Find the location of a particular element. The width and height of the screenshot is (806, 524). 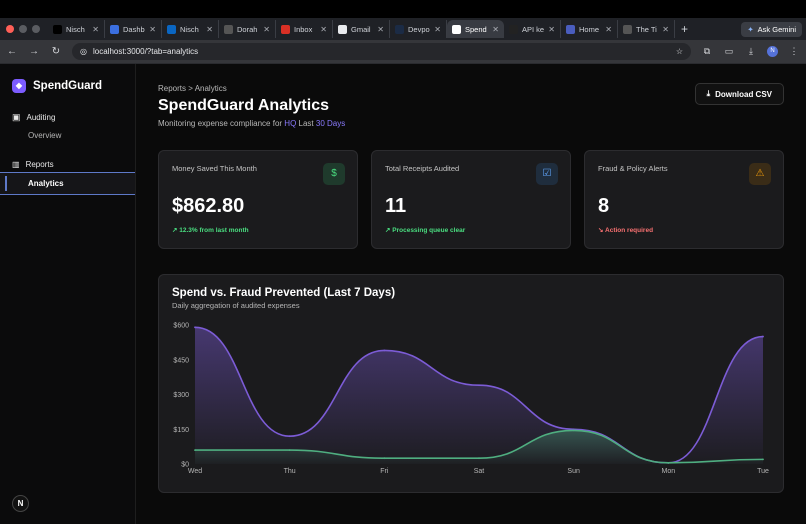

spendguard-logo-icon: ◆ is located at coordinates (19, 86).